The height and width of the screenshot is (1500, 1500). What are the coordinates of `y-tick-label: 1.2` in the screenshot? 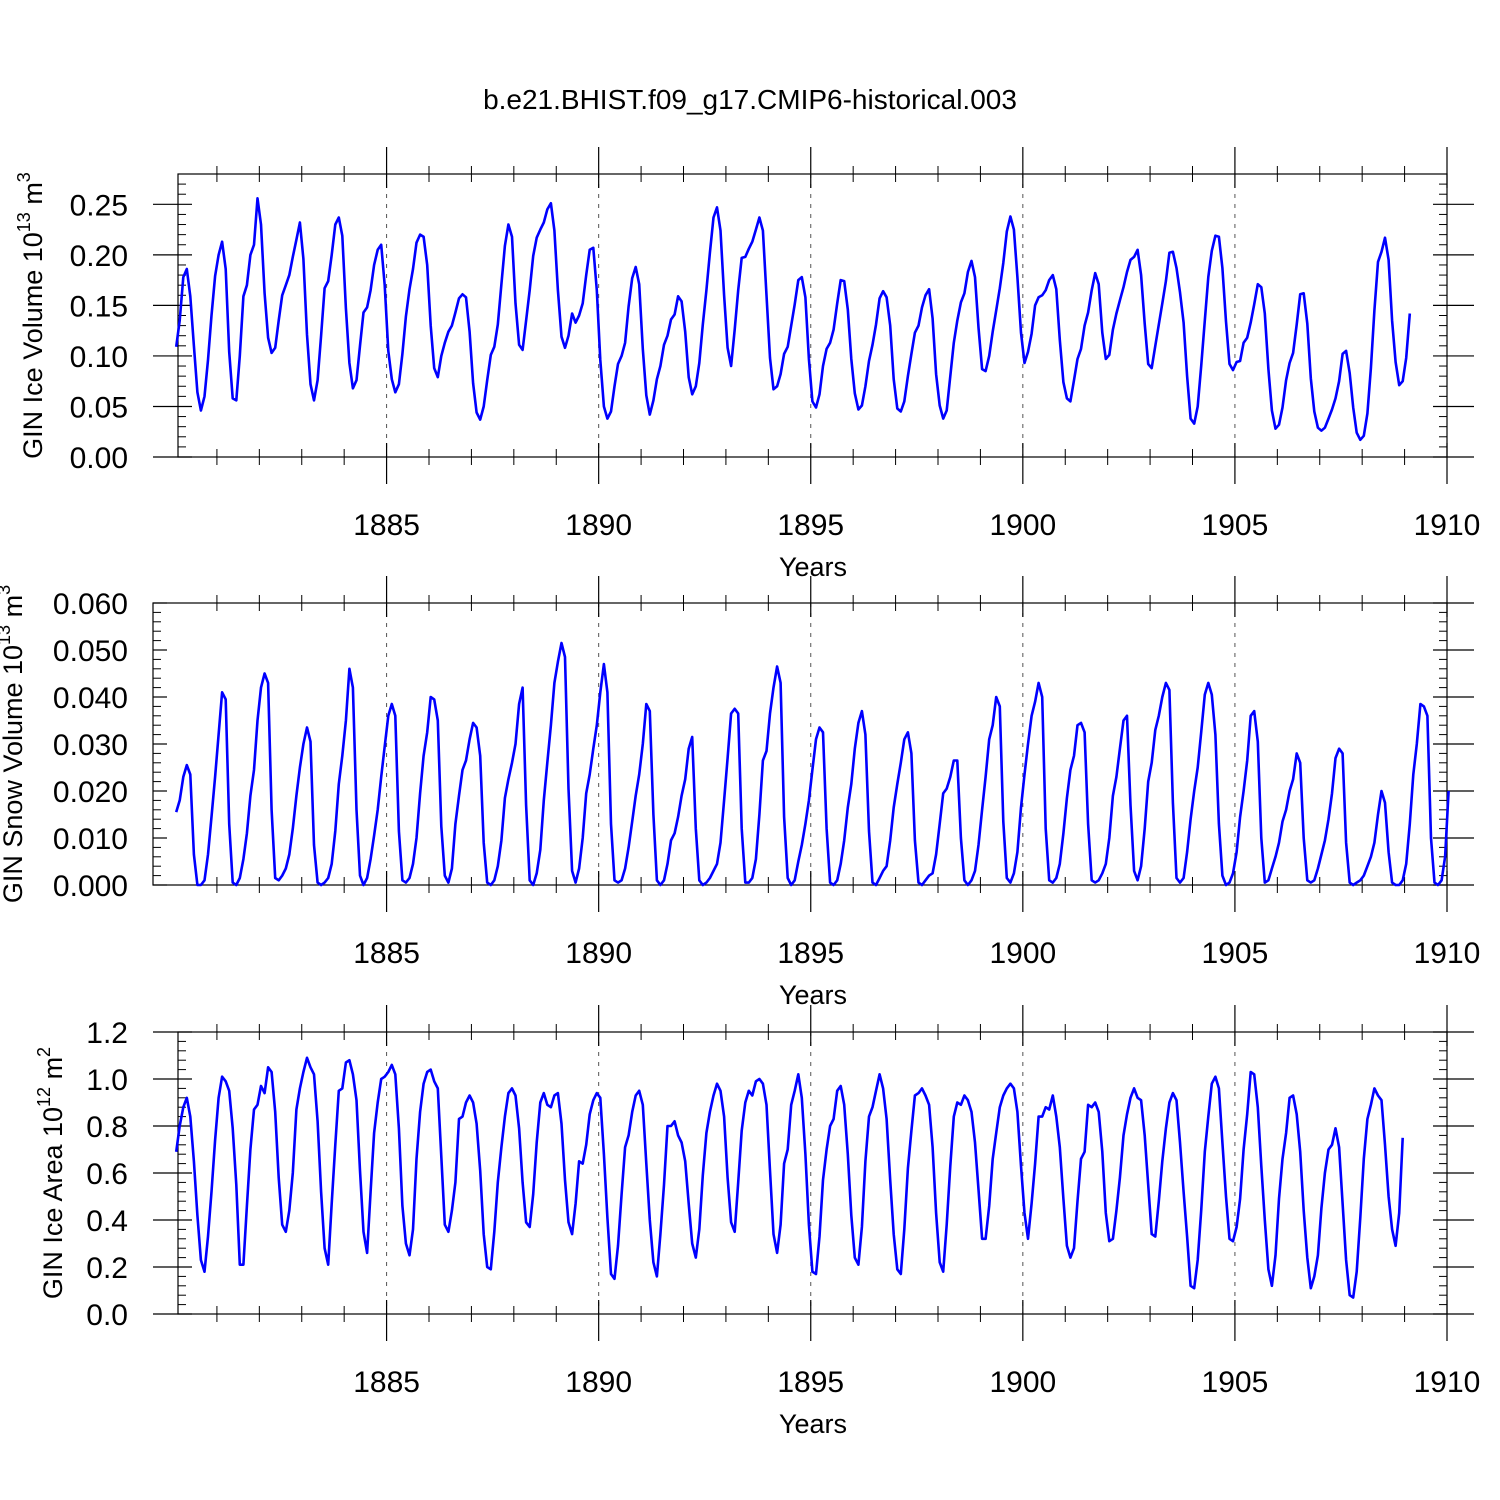 It's located at (107, 1033).